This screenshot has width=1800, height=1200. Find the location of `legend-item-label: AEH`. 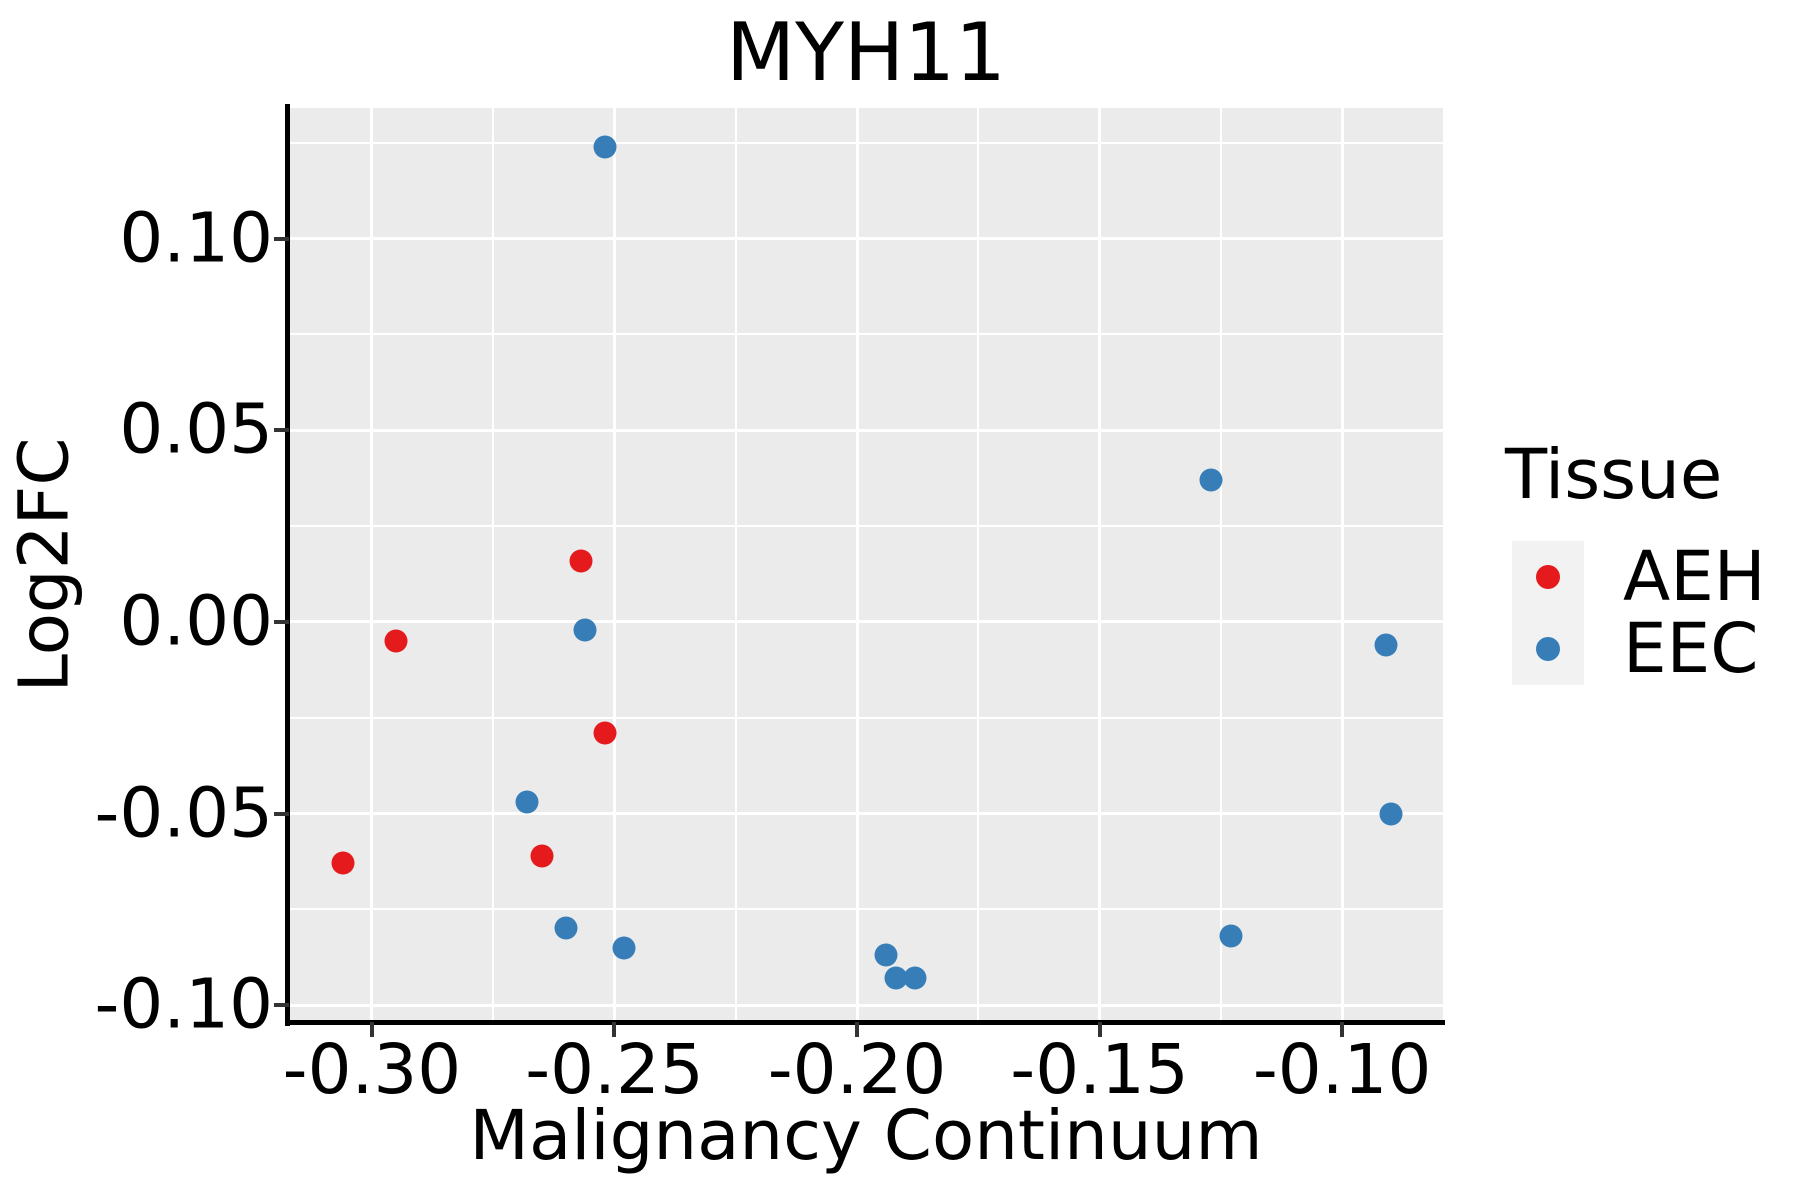

legend-item-label: AEH is located at coordinates (1694, 577).